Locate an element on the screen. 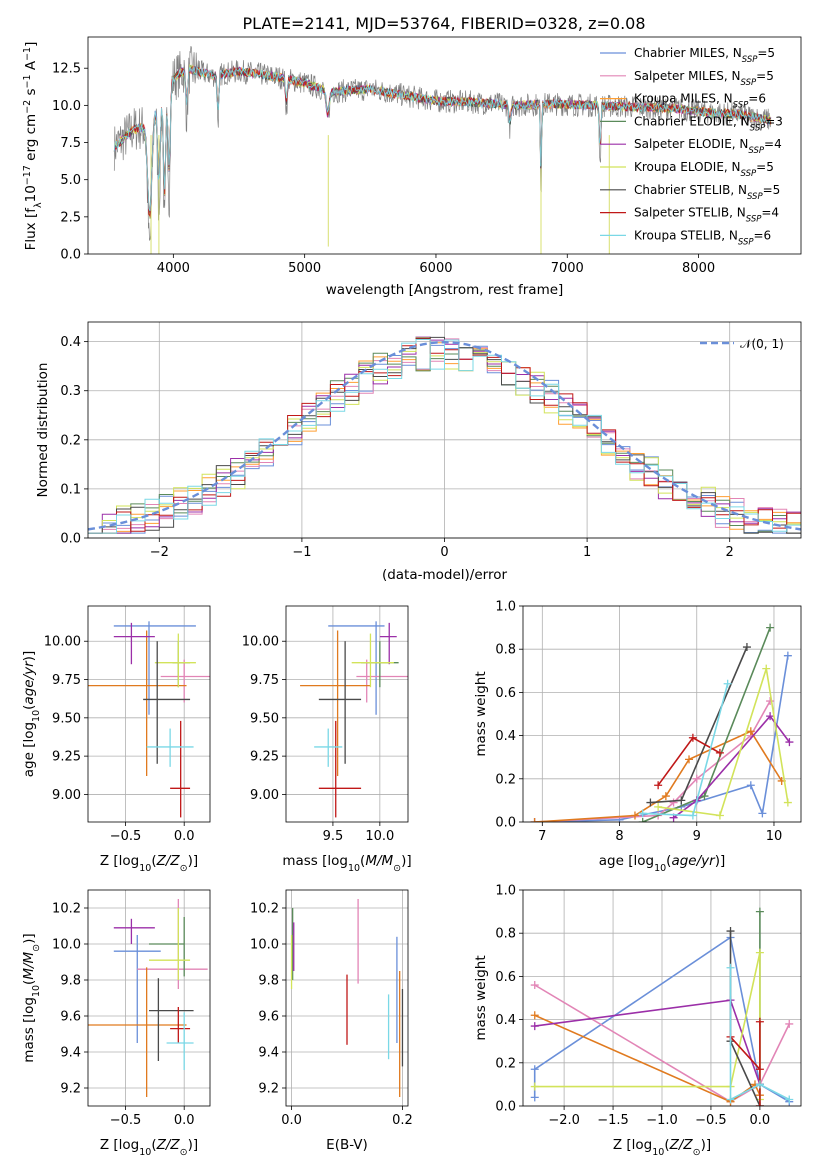 The height and width of the screenshot is (1170, 819). y-tick-label: 0.0 is located at coordinates (70, 539).